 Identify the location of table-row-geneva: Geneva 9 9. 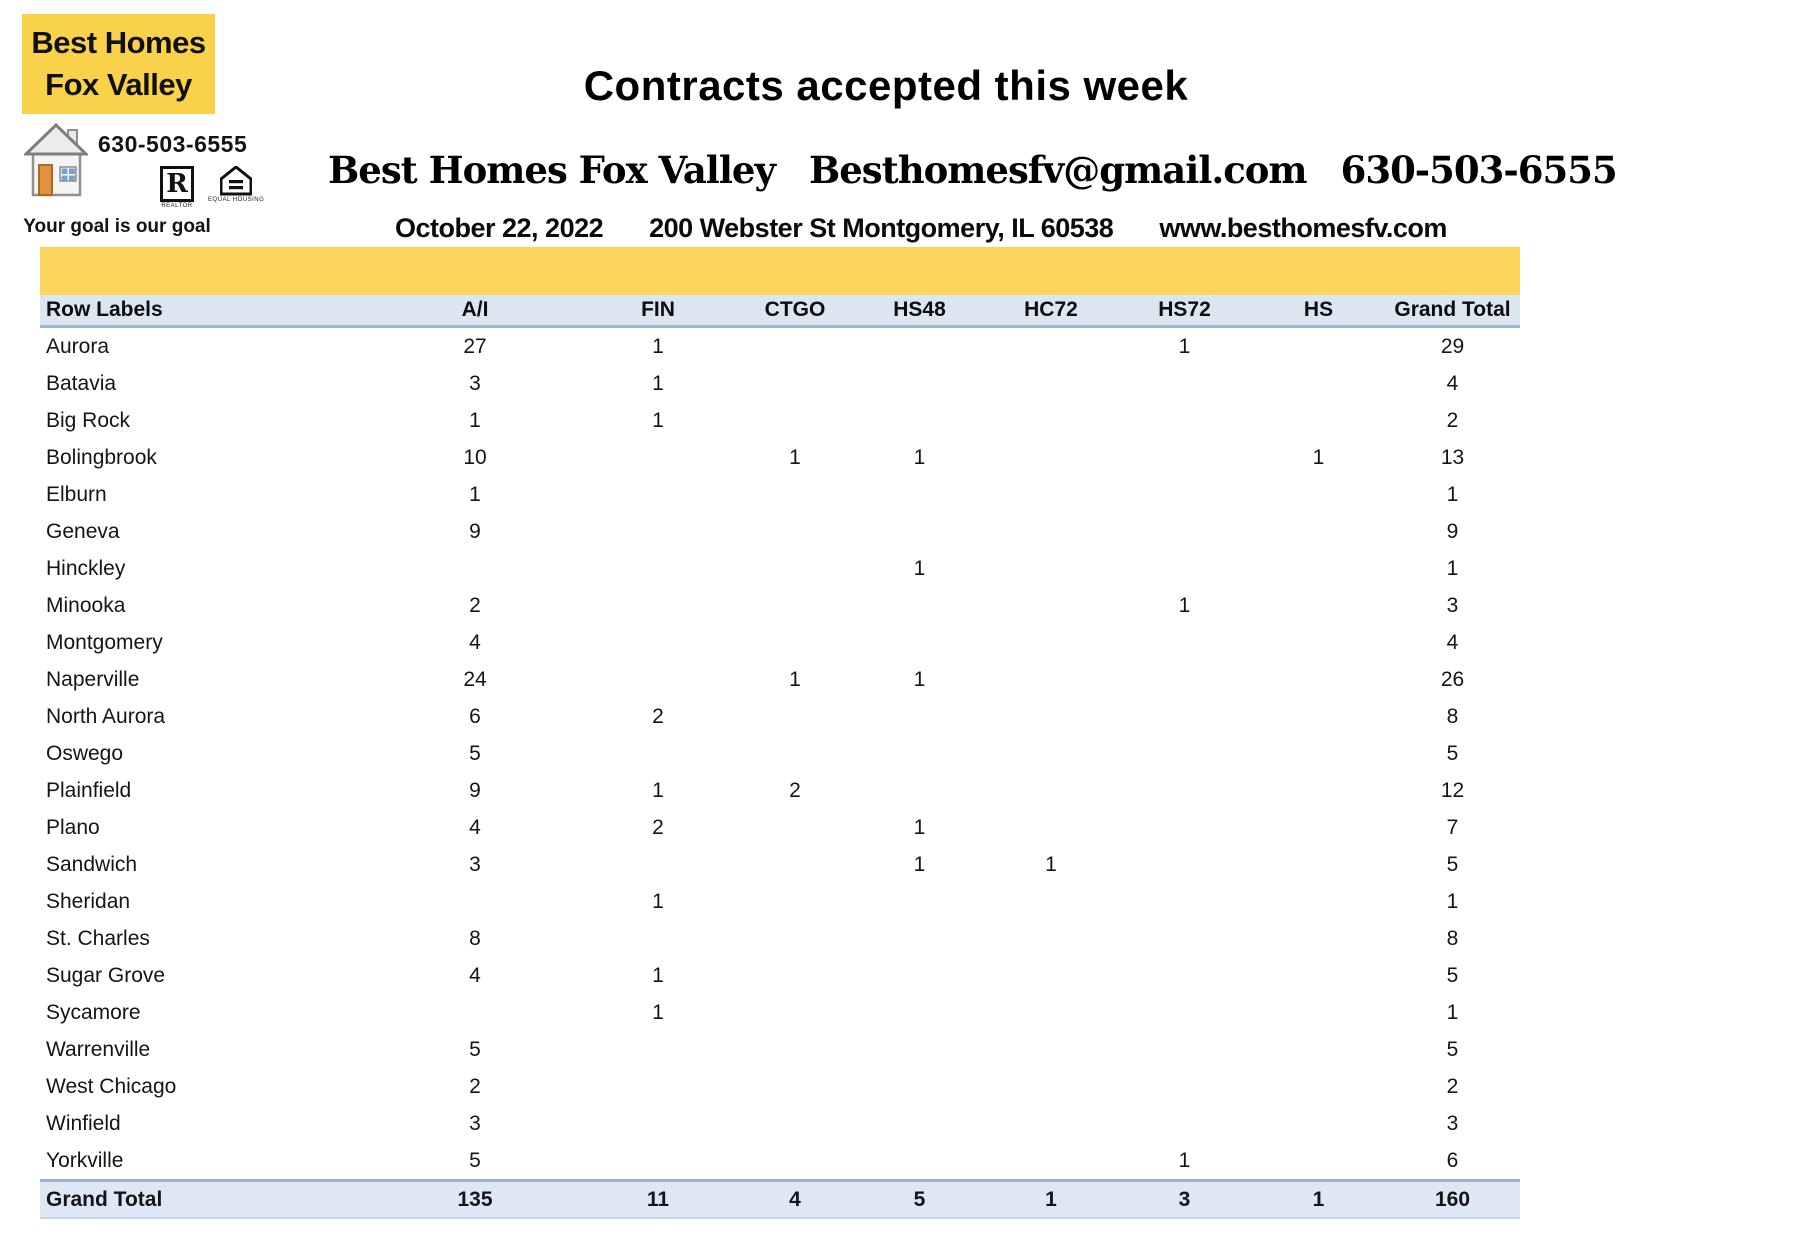
(780, 531).